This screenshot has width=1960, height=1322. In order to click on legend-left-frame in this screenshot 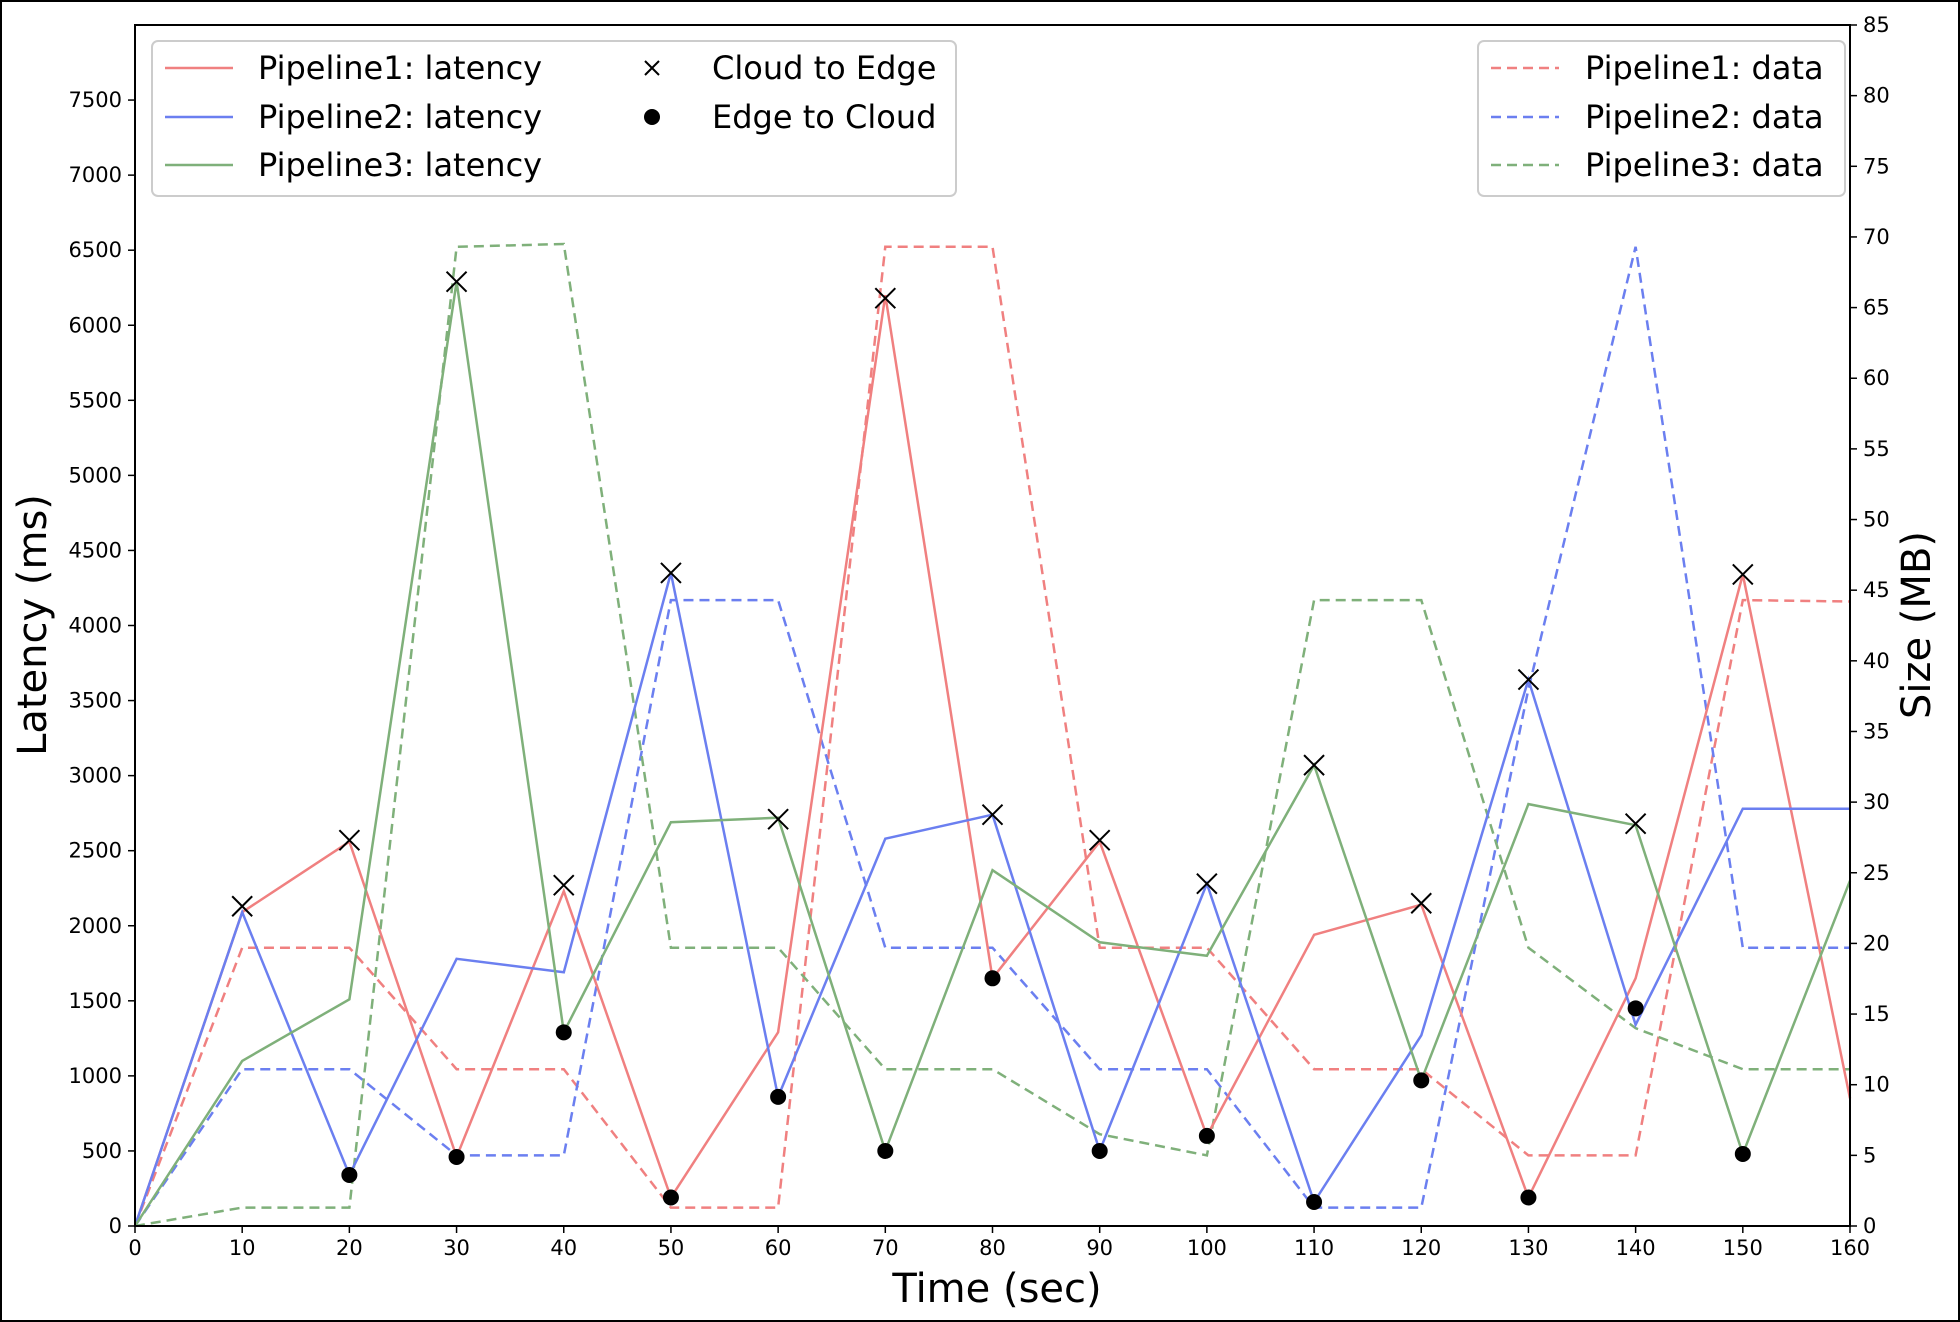, I will do `click(554, 118)`.